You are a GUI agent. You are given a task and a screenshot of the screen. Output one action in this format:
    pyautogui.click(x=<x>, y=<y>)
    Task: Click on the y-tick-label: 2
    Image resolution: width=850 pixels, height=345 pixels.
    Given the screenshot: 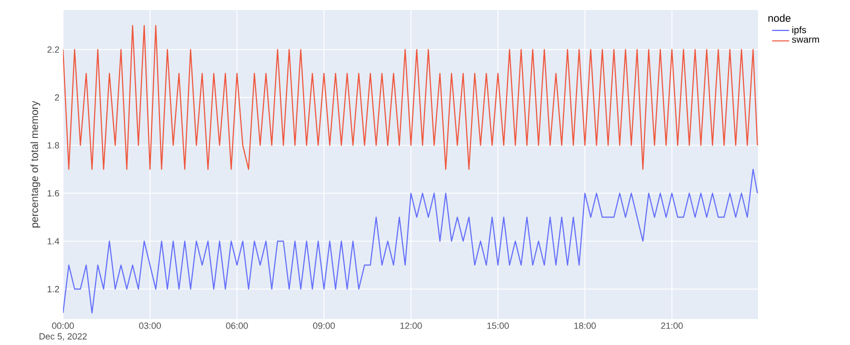 What is the action you would take?
    pyautogui.click(x=57, y=97)
    